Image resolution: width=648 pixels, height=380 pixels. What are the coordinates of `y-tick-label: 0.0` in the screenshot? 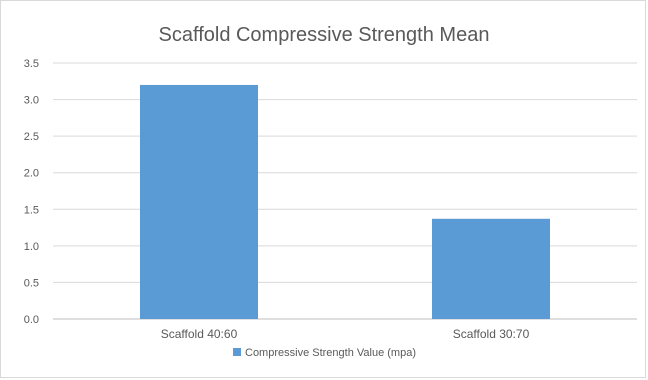 It's located at (31, 320).